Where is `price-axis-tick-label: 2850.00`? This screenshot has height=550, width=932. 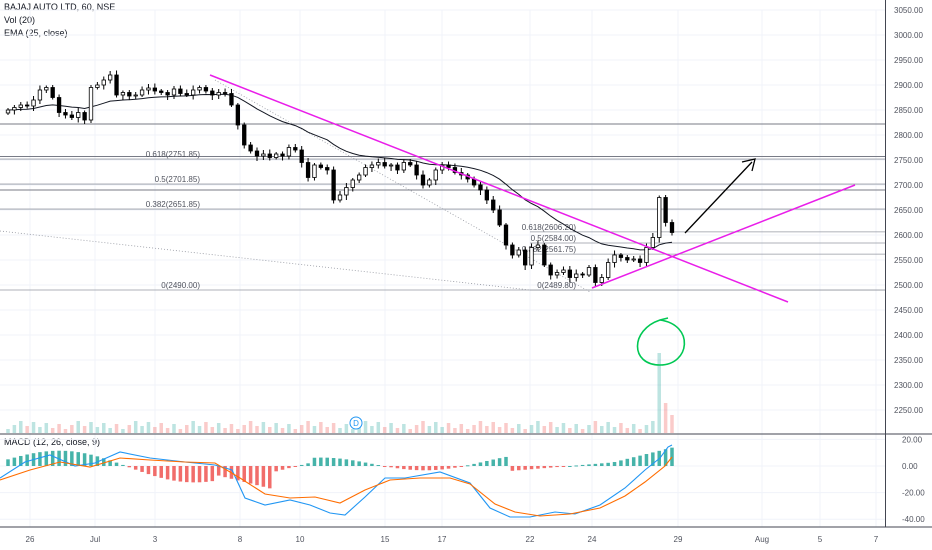
price-axis-tick-label: 2850.00 is located at coordinates (908, 110).